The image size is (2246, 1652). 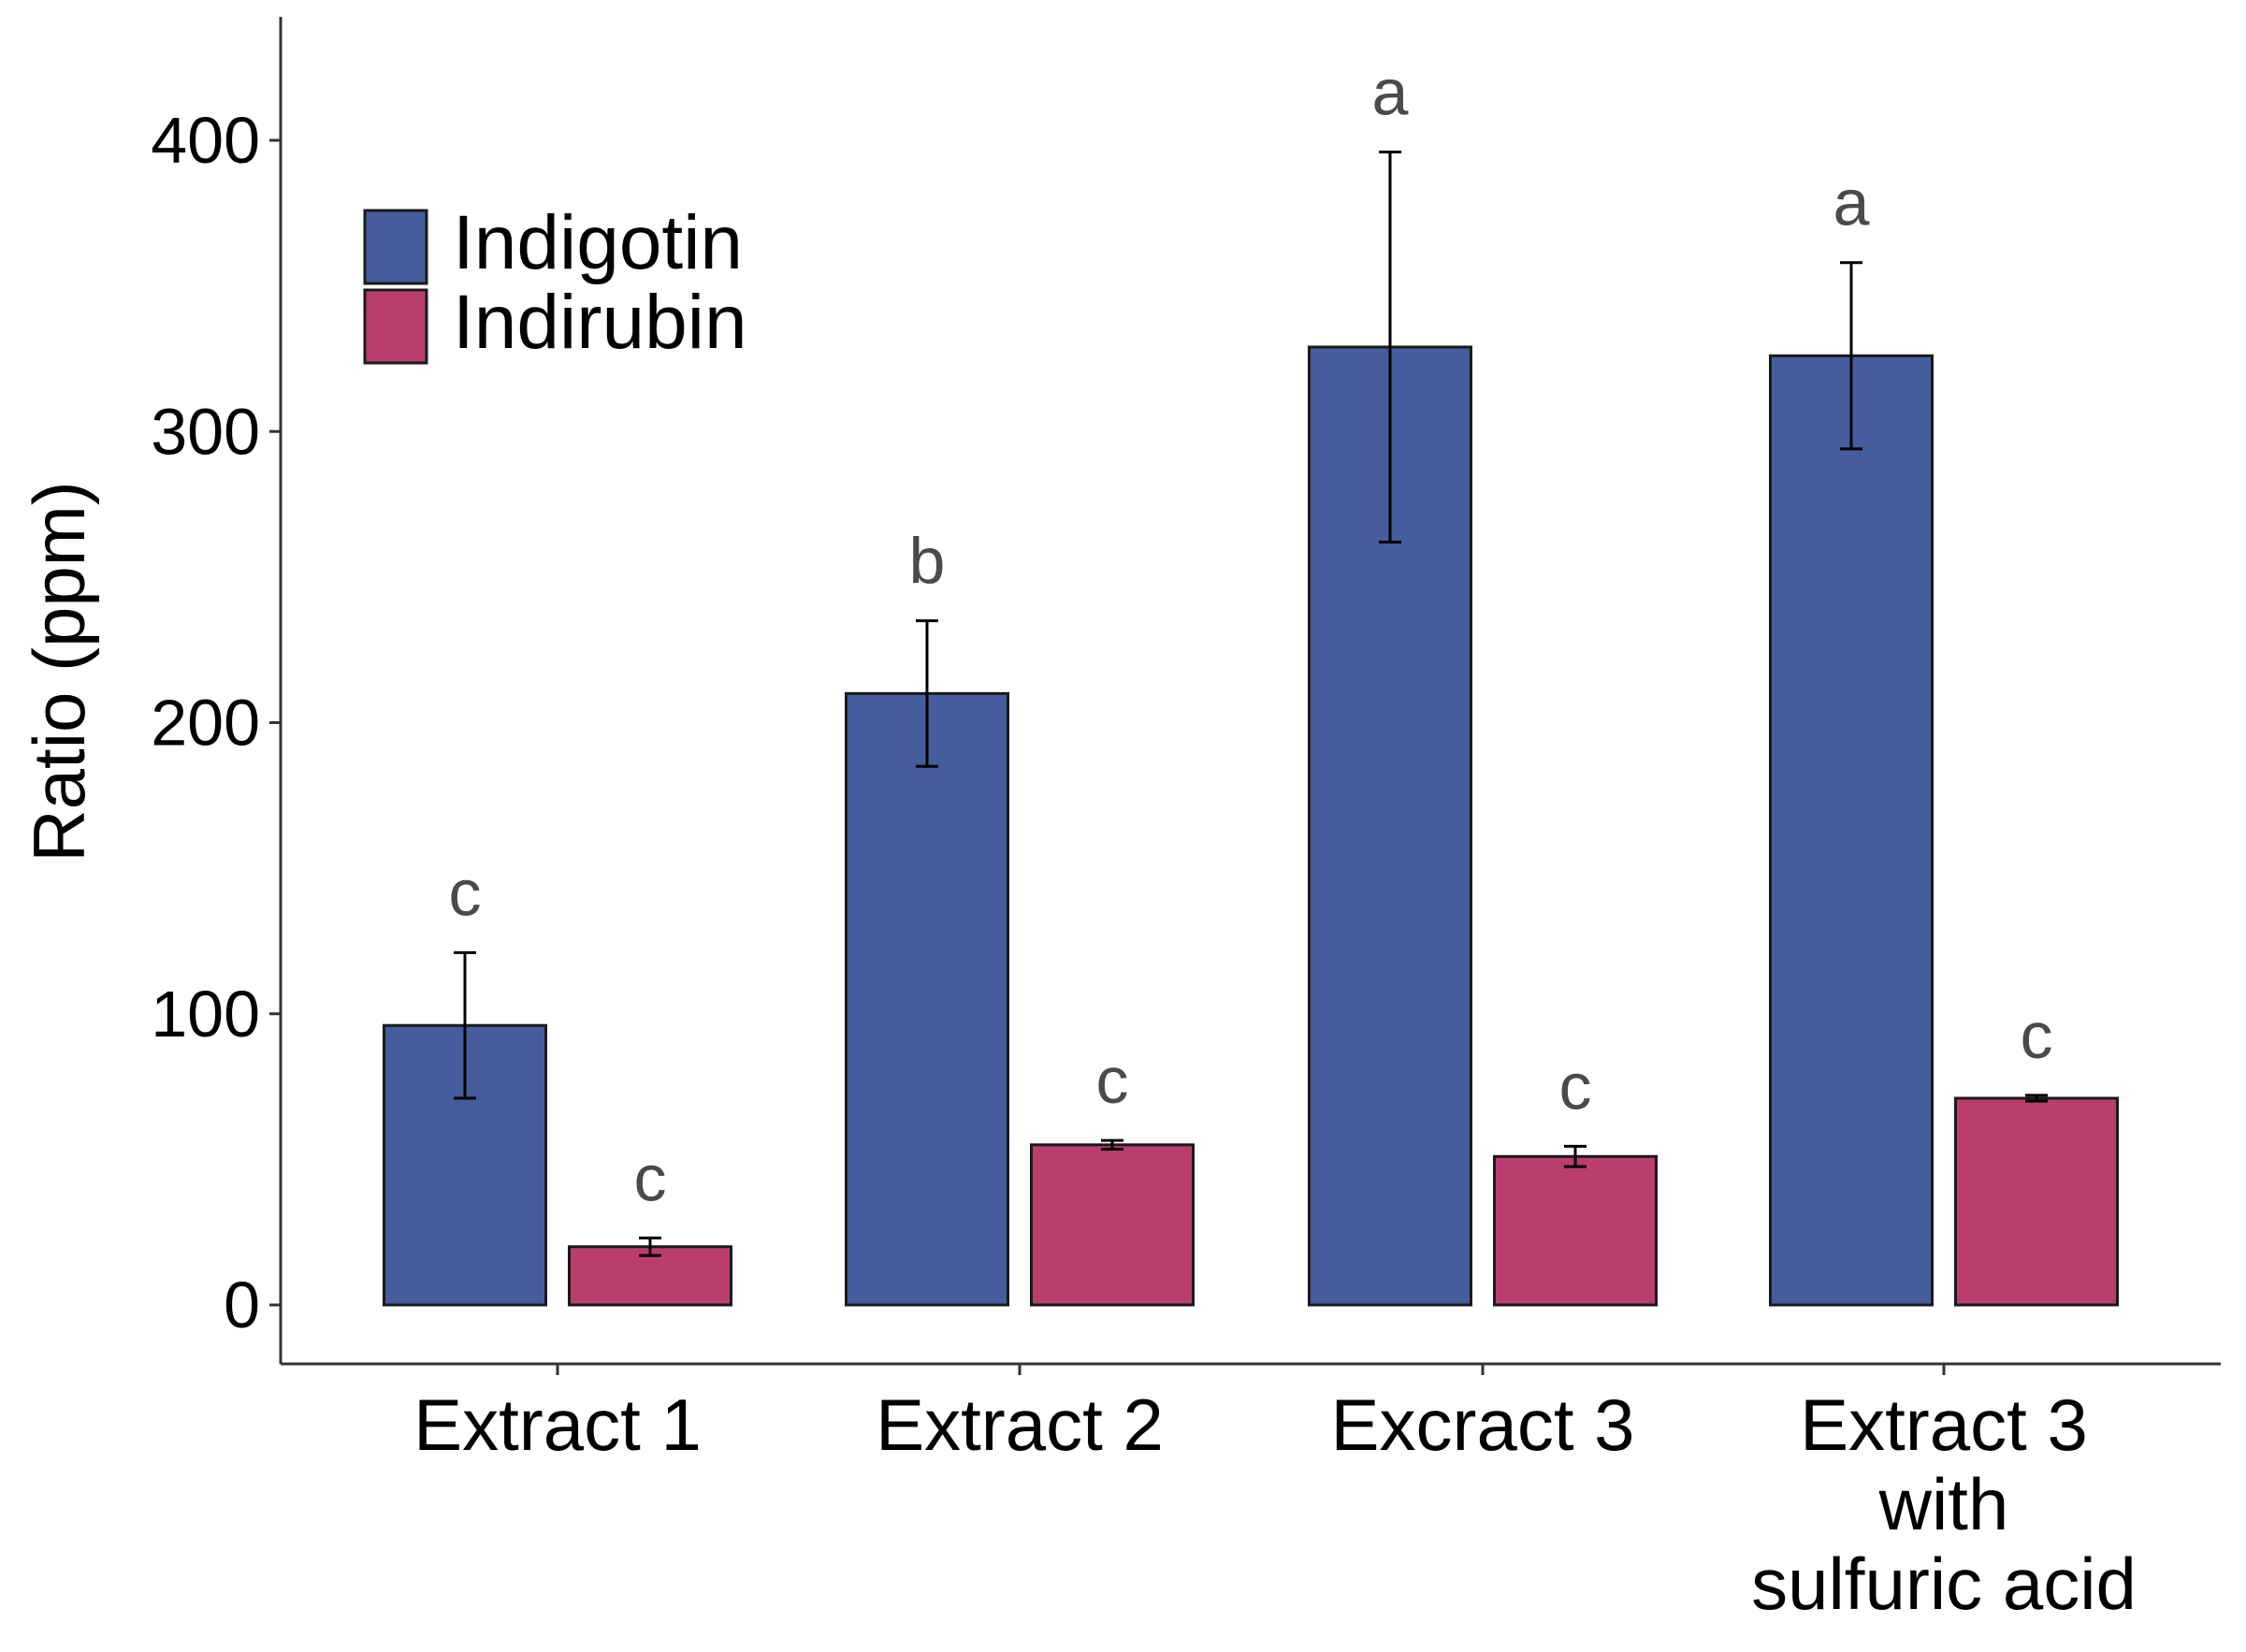 I want to click on x-tick-label: sulfuric acid, so click(x=1944, y=1584).